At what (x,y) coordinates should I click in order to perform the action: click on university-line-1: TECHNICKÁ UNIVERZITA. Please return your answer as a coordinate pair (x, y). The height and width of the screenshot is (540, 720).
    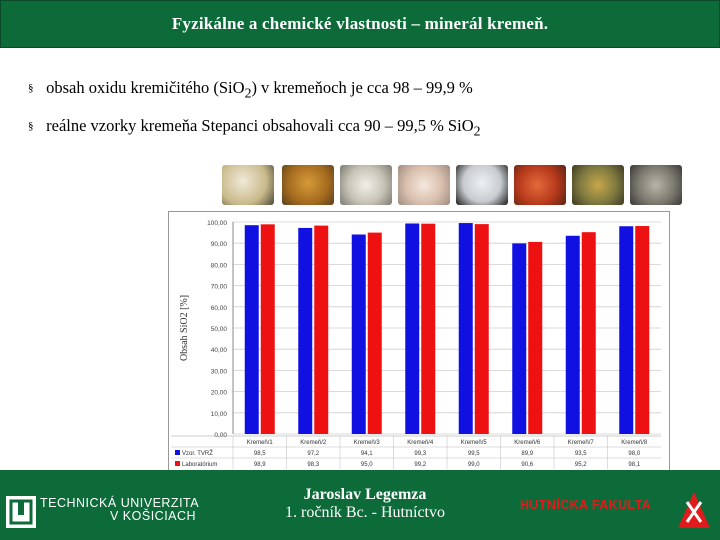
    Looking at the image, I should click on (120, 503).